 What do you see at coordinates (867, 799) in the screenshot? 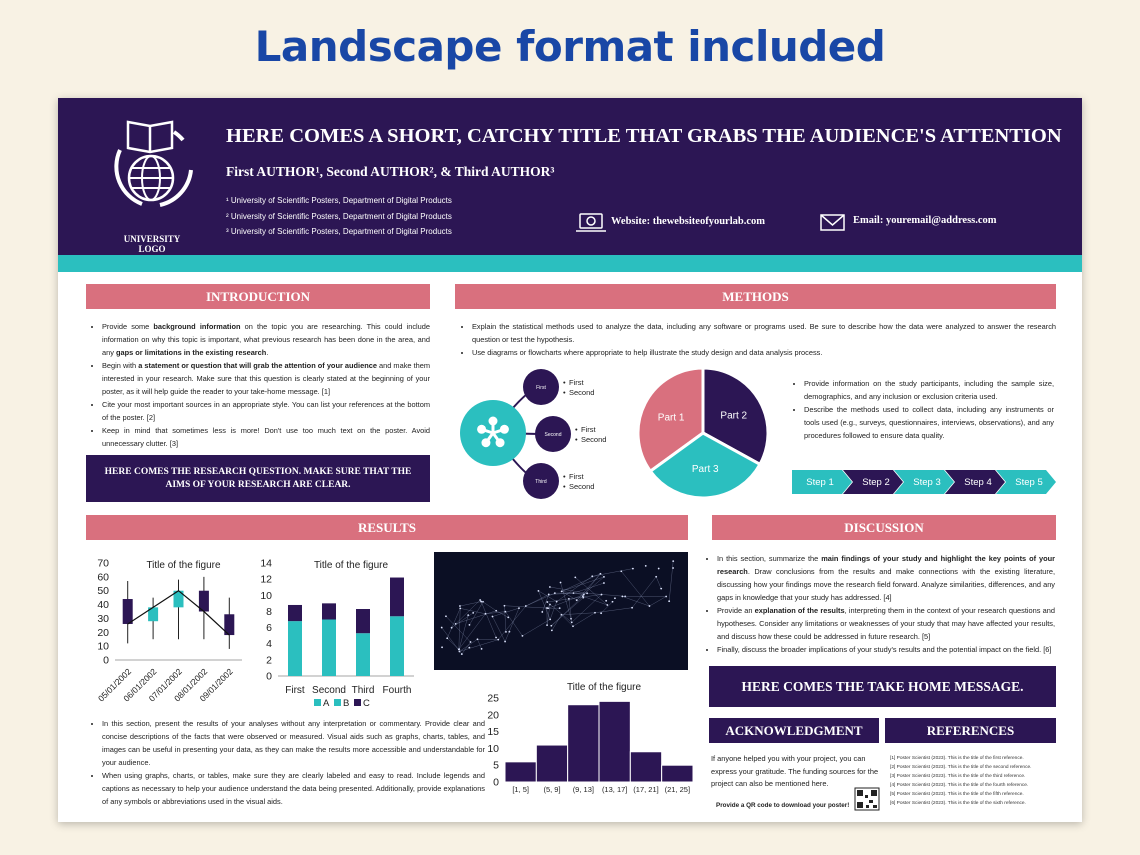
I see `qr-code` at bounding box center [867, 799].